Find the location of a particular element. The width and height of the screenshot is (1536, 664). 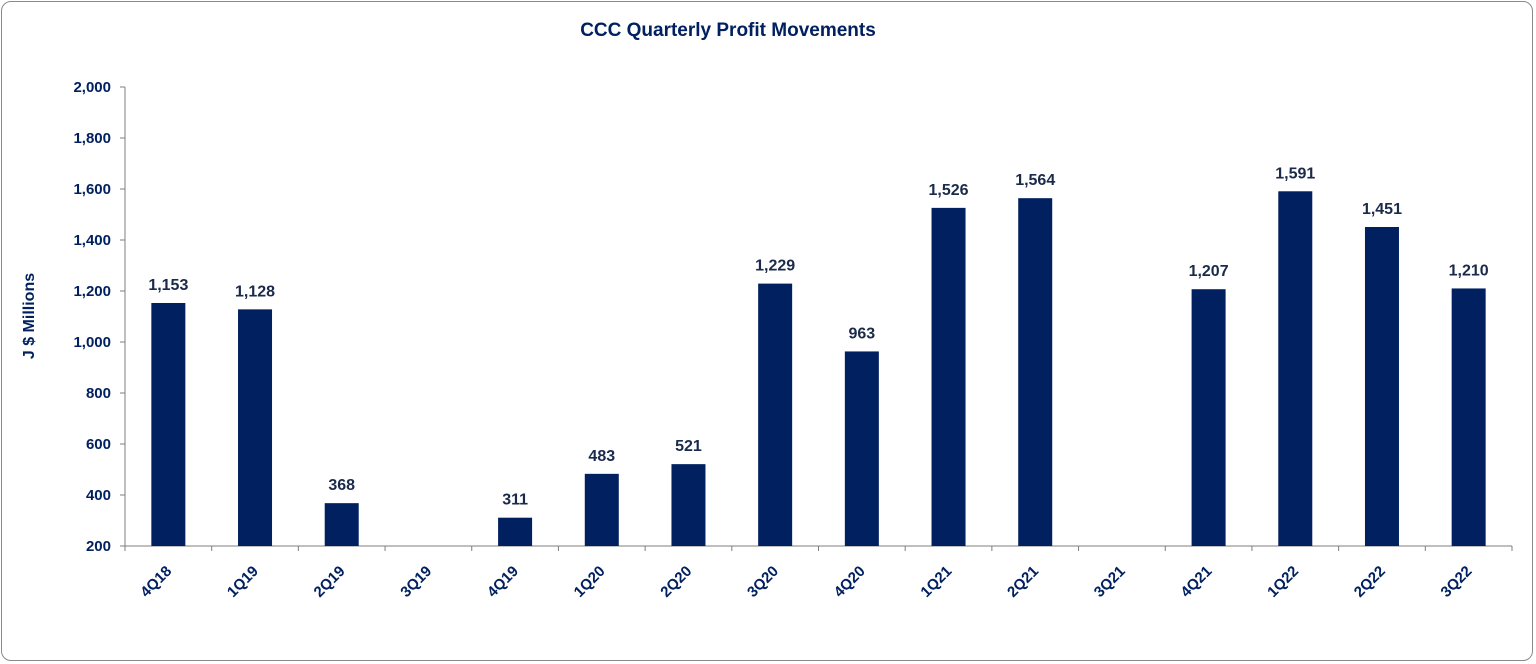

y-tick-label: 1,600 is located at coordinates (92, 189).